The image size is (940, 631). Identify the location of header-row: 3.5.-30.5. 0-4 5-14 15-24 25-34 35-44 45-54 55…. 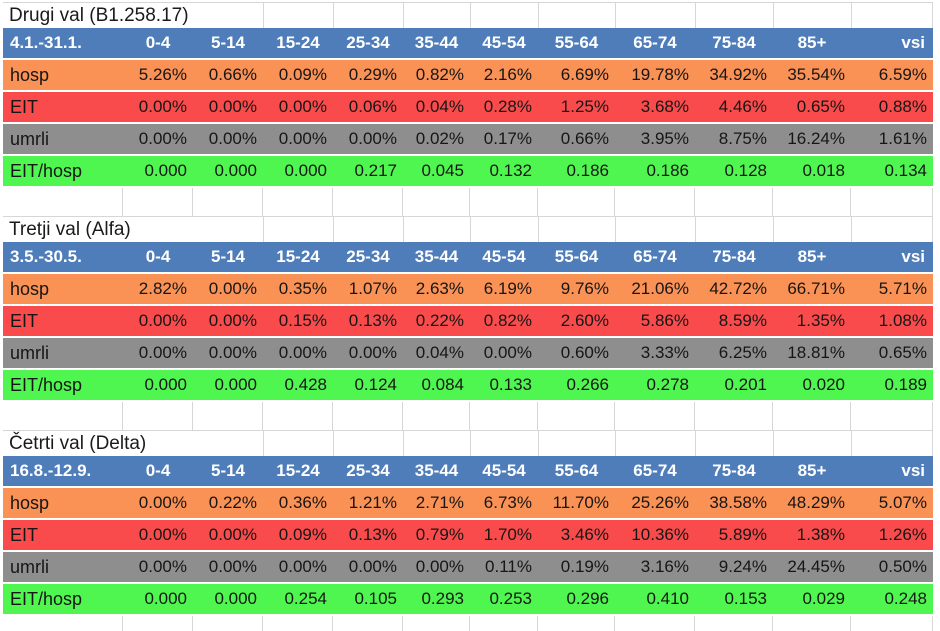
(468, 257).